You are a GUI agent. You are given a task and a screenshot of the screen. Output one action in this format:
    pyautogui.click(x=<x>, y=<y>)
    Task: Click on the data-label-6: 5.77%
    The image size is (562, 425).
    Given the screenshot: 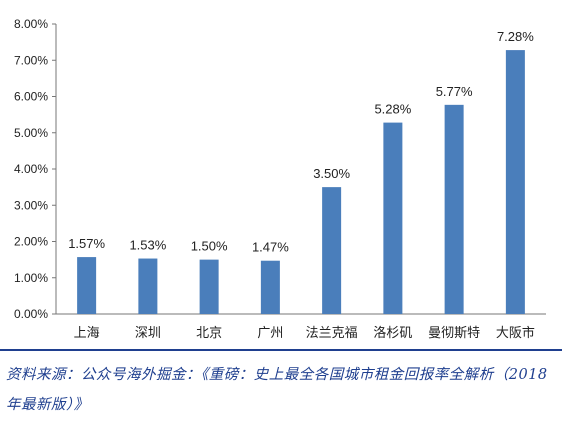 What is the action you would take?
    pyautogui.click(x=454, y=91)
    